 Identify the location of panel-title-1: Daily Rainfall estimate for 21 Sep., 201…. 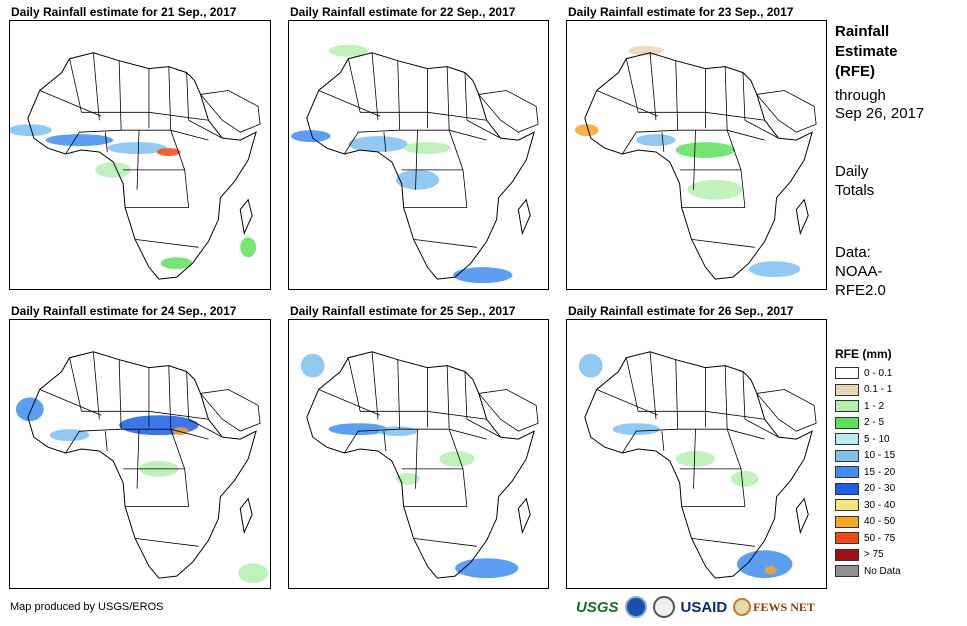
(124, 12).